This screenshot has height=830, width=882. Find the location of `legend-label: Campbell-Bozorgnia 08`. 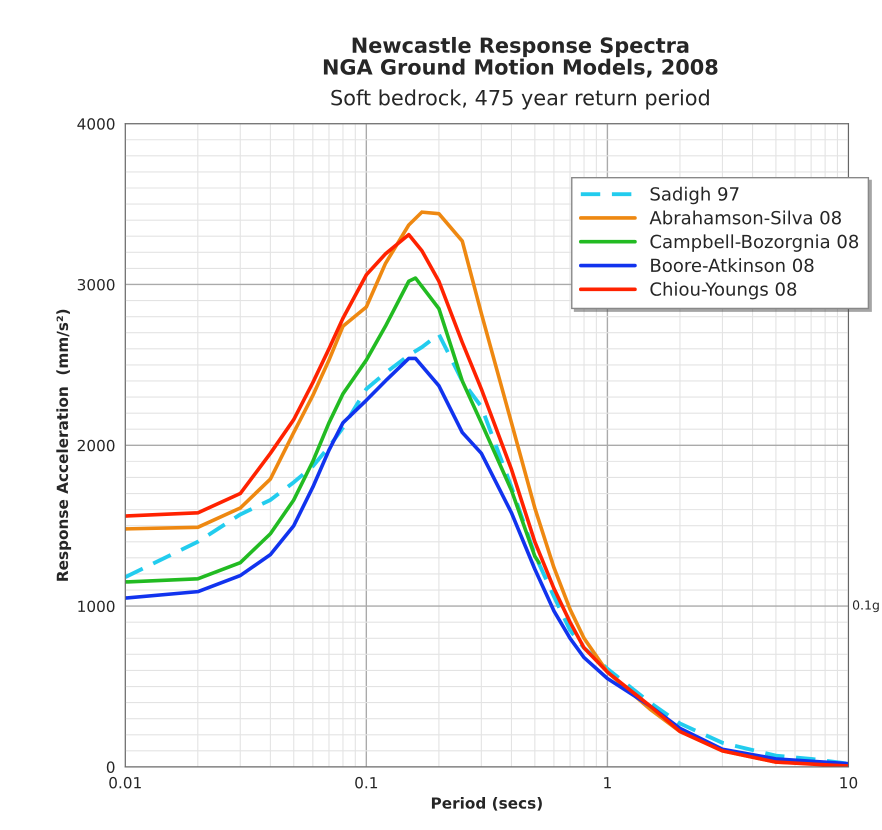

legend-label: Campbell-Bozorgnia 08 is located at coordinates (754, 243).